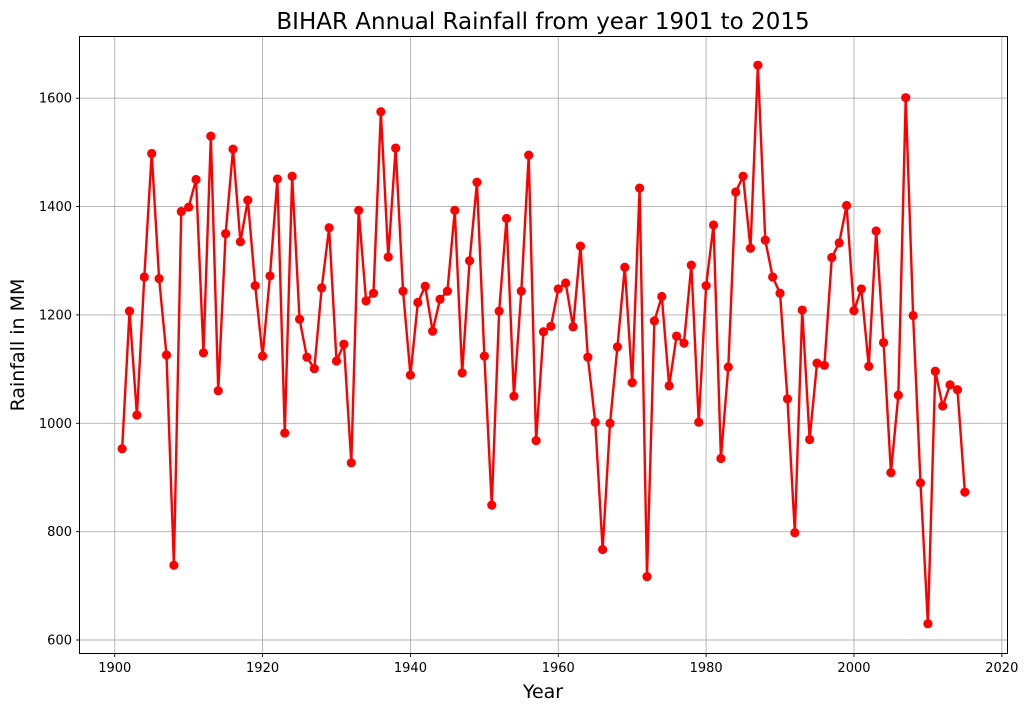 This screenshot has width=1032, height=712. I want to click on x-tick-label: 1940, so click(410, 668).